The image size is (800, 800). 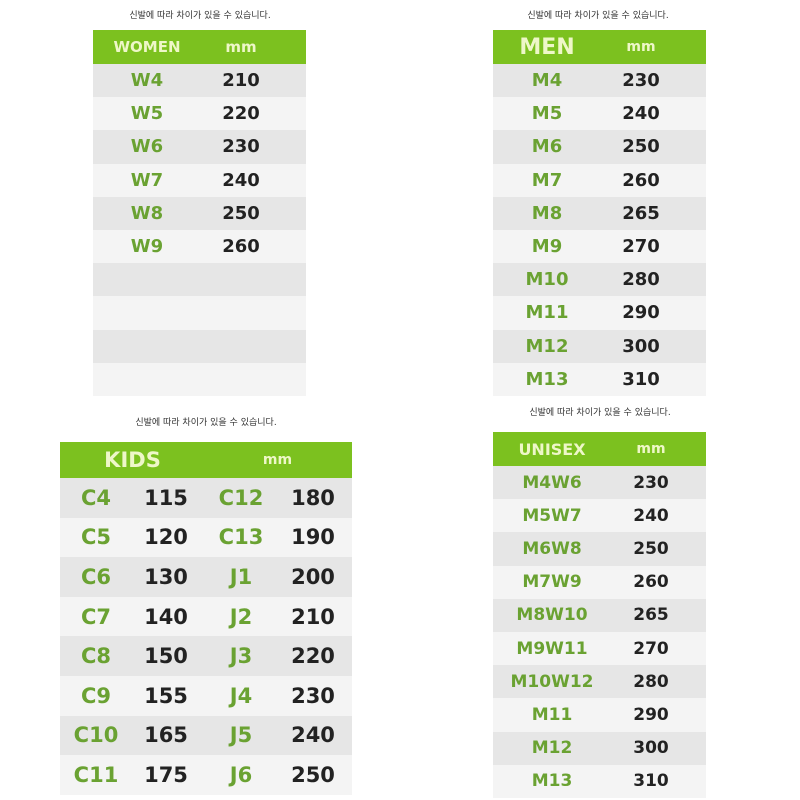 I want to click on size-label: M7, so click(x=547, y=180).